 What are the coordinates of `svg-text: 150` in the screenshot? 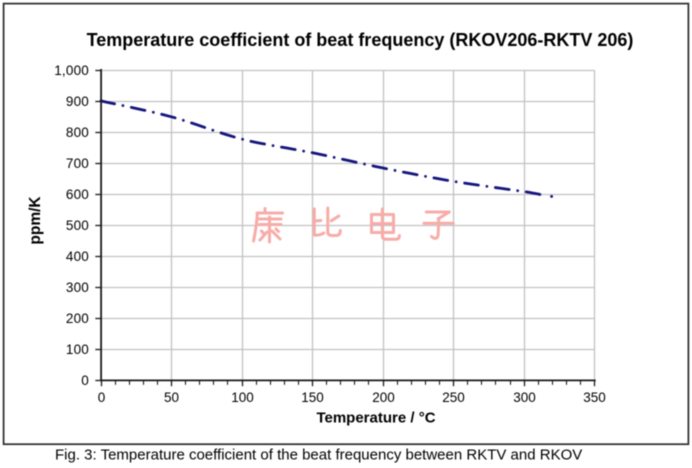 It's located at (312, 397).